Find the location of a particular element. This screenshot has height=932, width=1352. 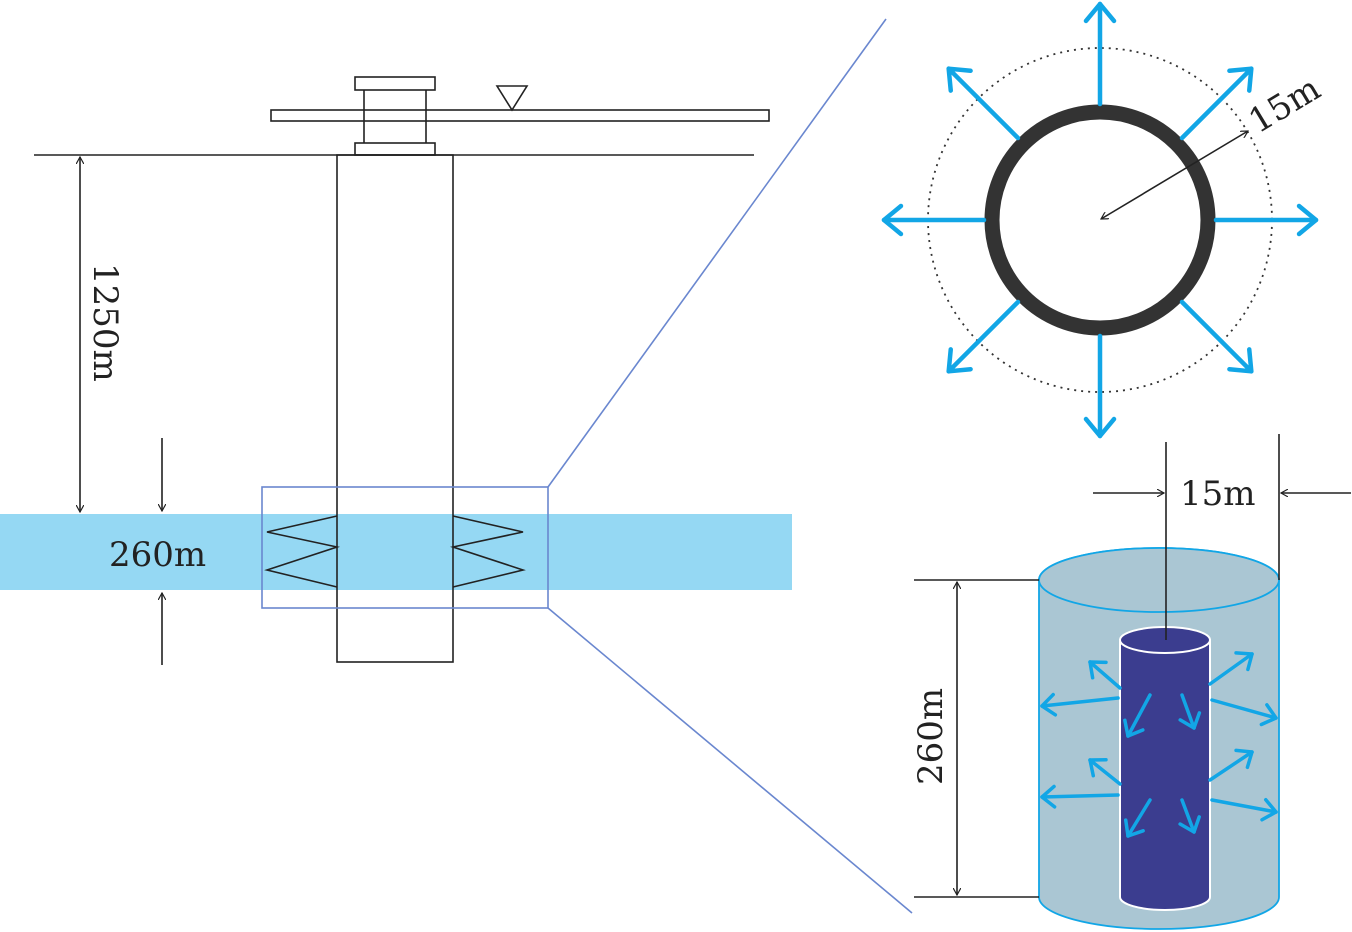

well-ring is located at coordinates (1100, 220).